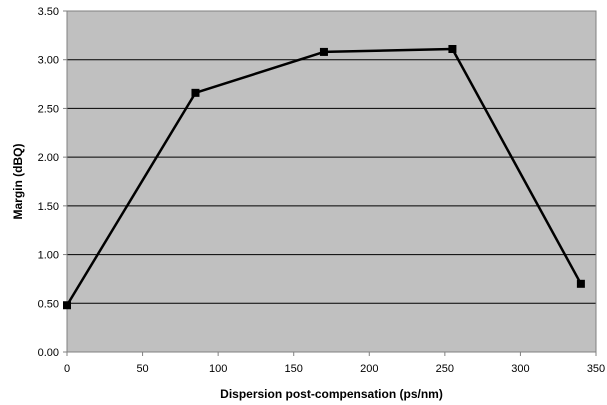 The height and width of the screenshot is (405, 607). Describe the element at coordinates (48, 158) in the screenshot. I see `y-tick-label: 2.00` at that location.